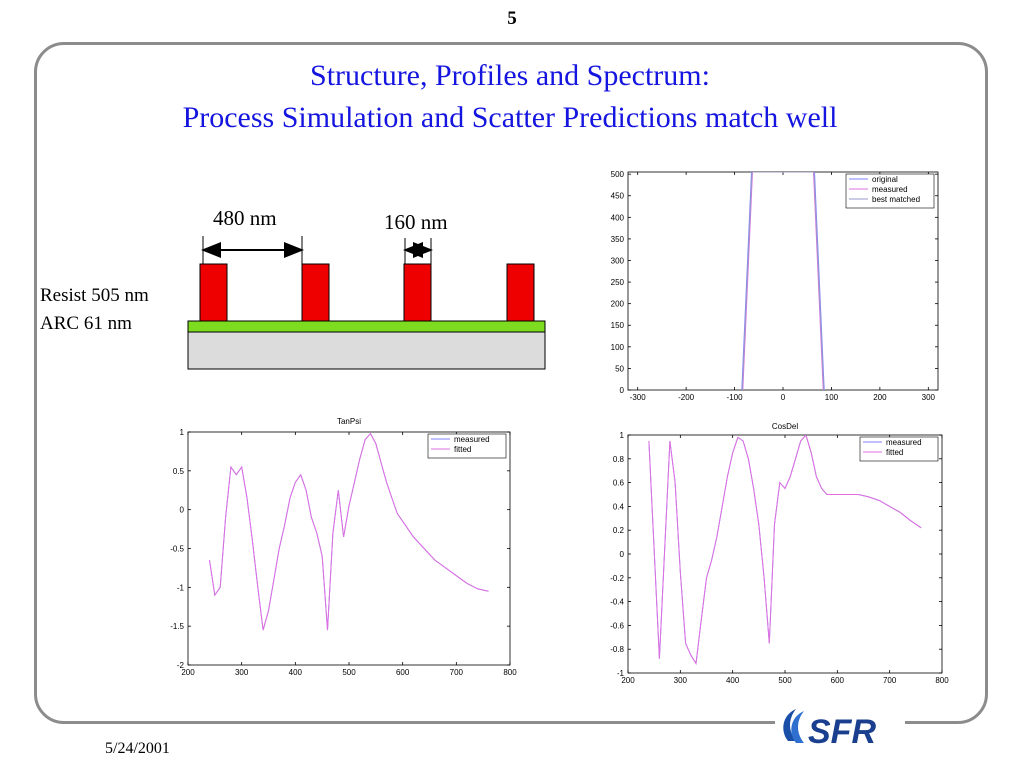 Image resolution: width=1024 pixels, height=768 pixels. What do you see at coordinates (619, 483) in the screenshot?
I see `cosdel-y-tick-label: 0.6` at bounding box center [619, 483].